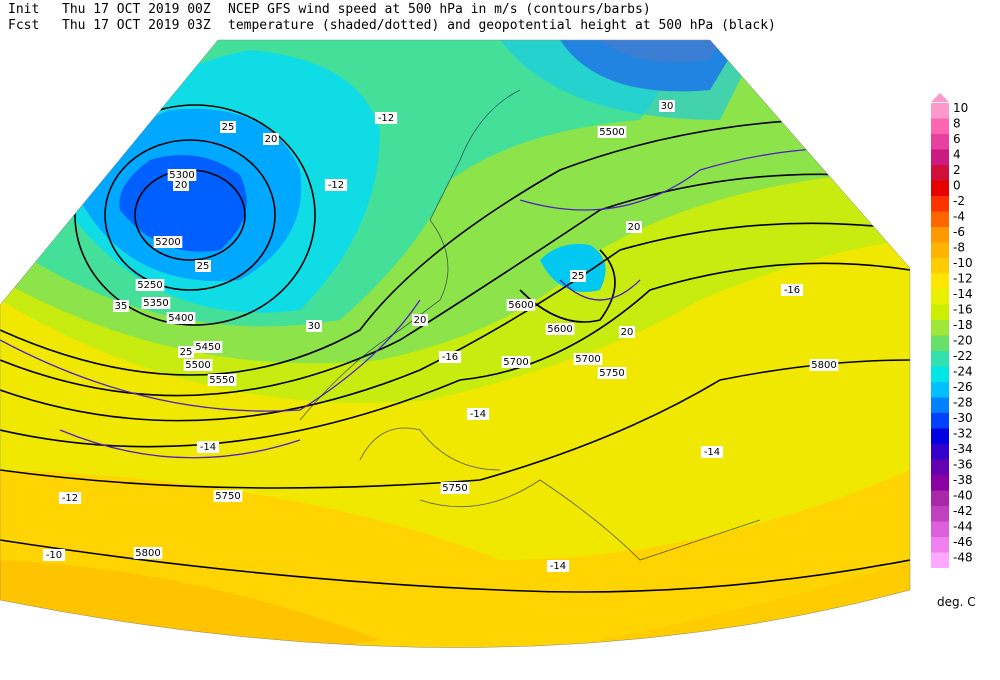 This screenshot has width=1000, height=680. I want to click on map-label: 5500, so click(197, 365).